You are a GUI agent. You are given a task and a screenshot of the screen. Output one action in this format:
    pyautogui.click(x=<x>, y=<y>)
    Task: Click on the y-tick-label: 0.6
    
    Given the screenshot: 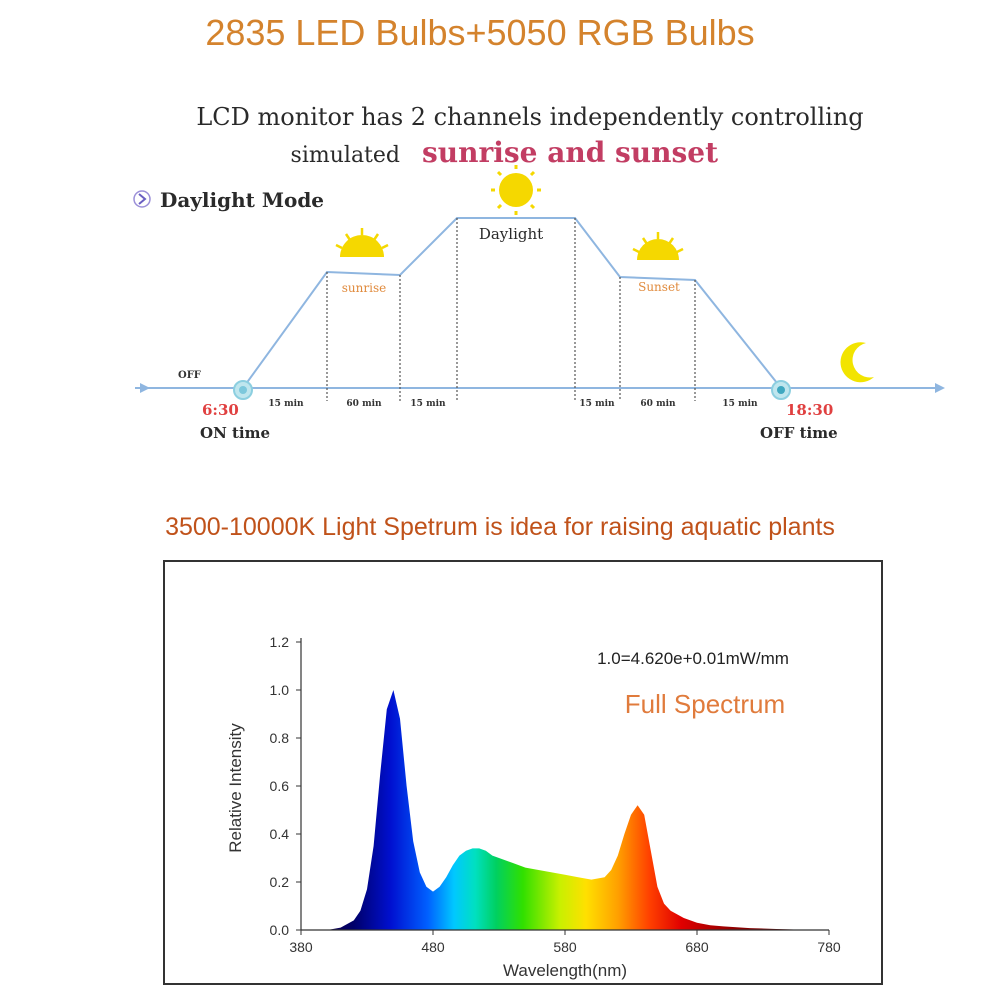 What is the action you would take?
    pyautogui.click(x=280, y=786)
    